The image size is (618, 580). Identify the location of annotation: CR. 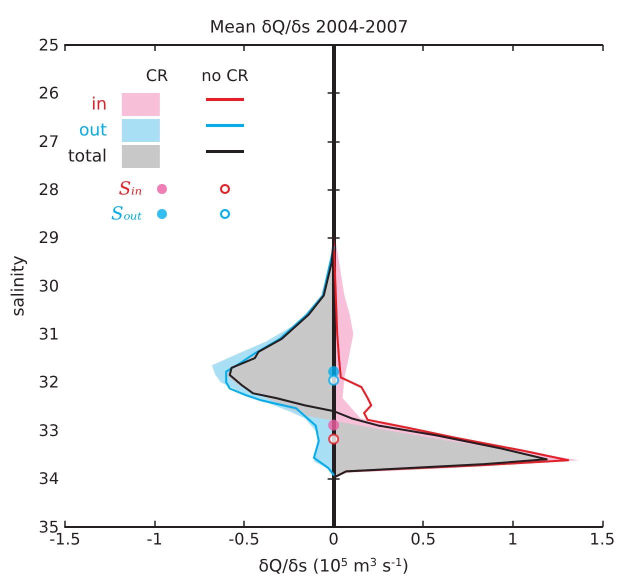
(157, 75).